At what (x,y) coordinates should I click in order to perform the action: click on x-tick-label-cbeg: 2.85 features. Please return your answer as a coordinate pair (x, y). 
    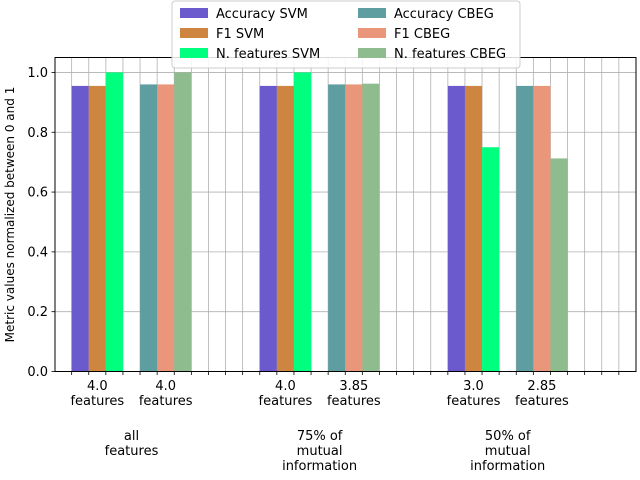
    Looking at the image, I should click on (542, 394).